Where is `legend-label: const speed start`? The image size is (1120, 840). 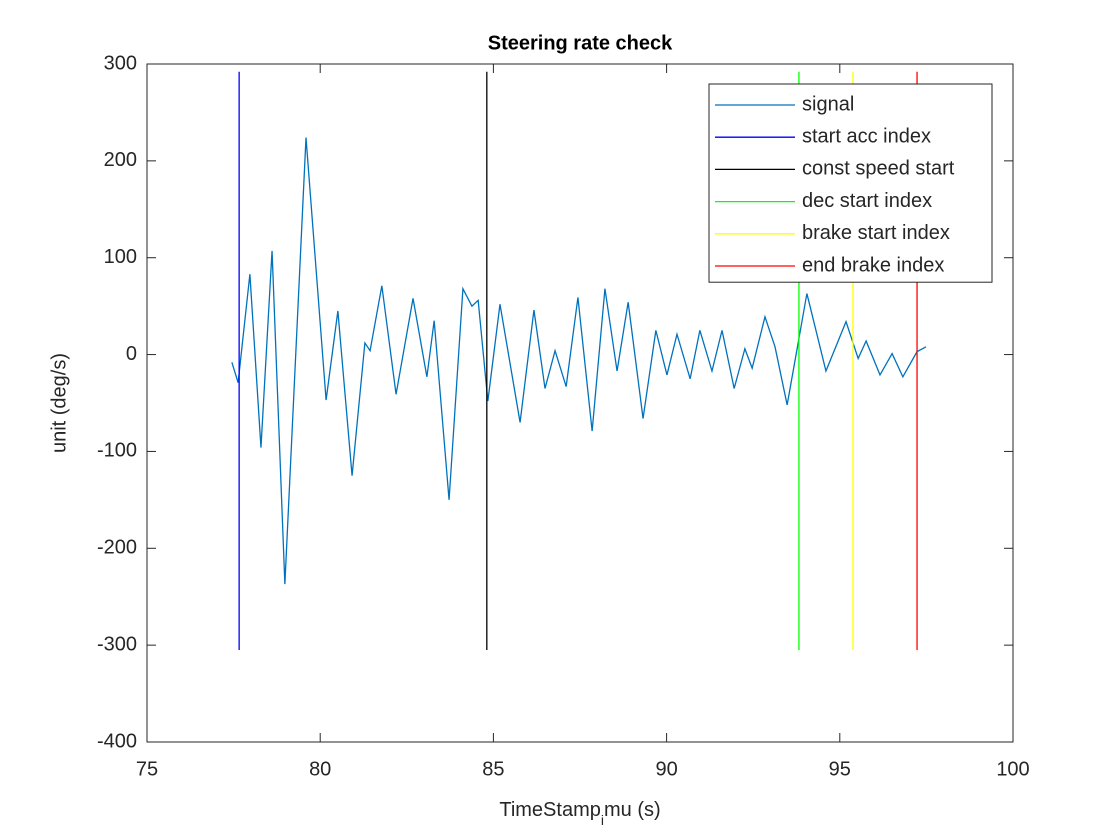
legend-label: const speed start is located at coordinates (878, 169).